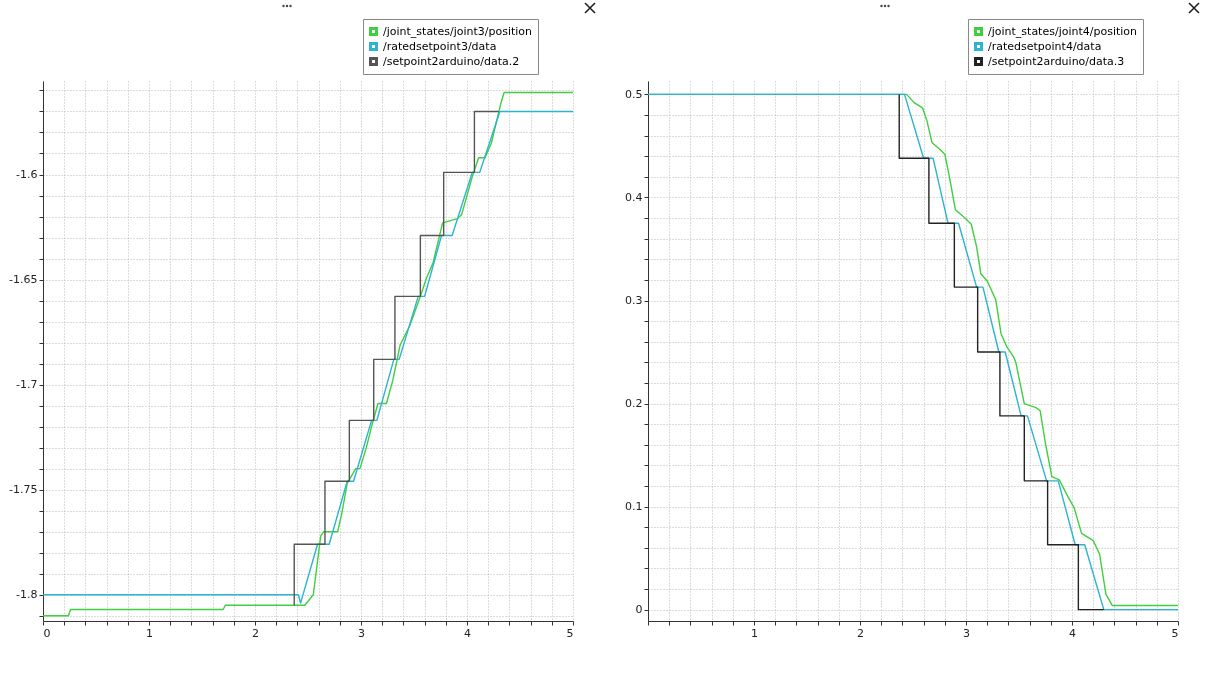 This screenshot has height=686, width=1206. Describe the element at coordinates (1045, 46) in the screenshot. I see `legend-label: /ratedsetpoint4/data` at that location.